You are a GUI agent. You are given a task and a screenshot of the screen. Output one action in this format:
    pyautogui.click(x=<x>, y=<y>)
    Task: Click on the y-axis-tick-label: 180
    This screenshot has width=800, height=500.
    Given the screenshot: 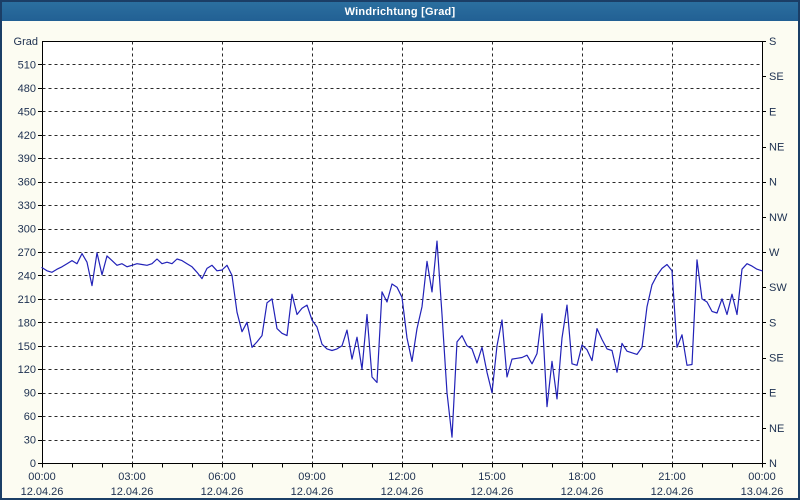 What is the action you would take?
    pyautogui.click(x=27, y=323)
    